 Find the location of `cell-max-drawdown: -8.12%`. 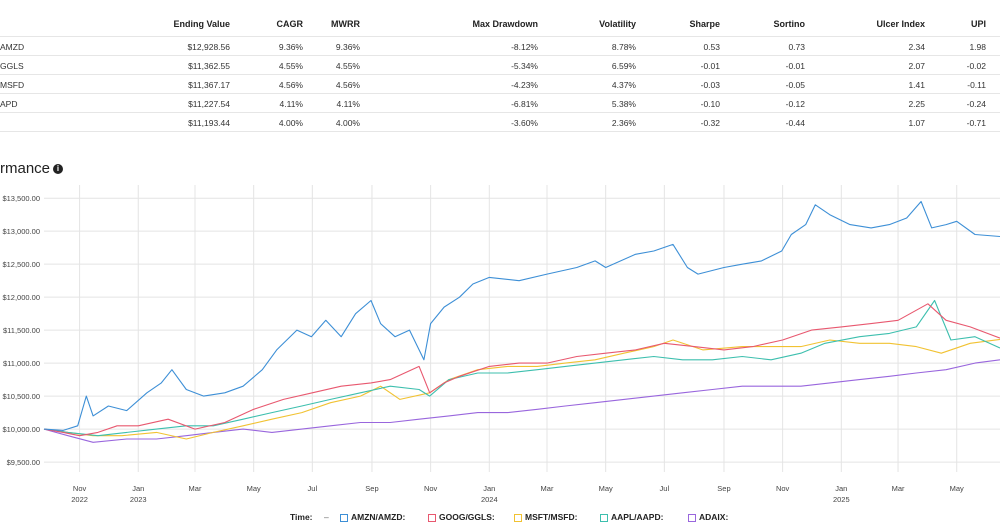

cell-max-drawdown: -8.12% is located at coordinates (524, 47).